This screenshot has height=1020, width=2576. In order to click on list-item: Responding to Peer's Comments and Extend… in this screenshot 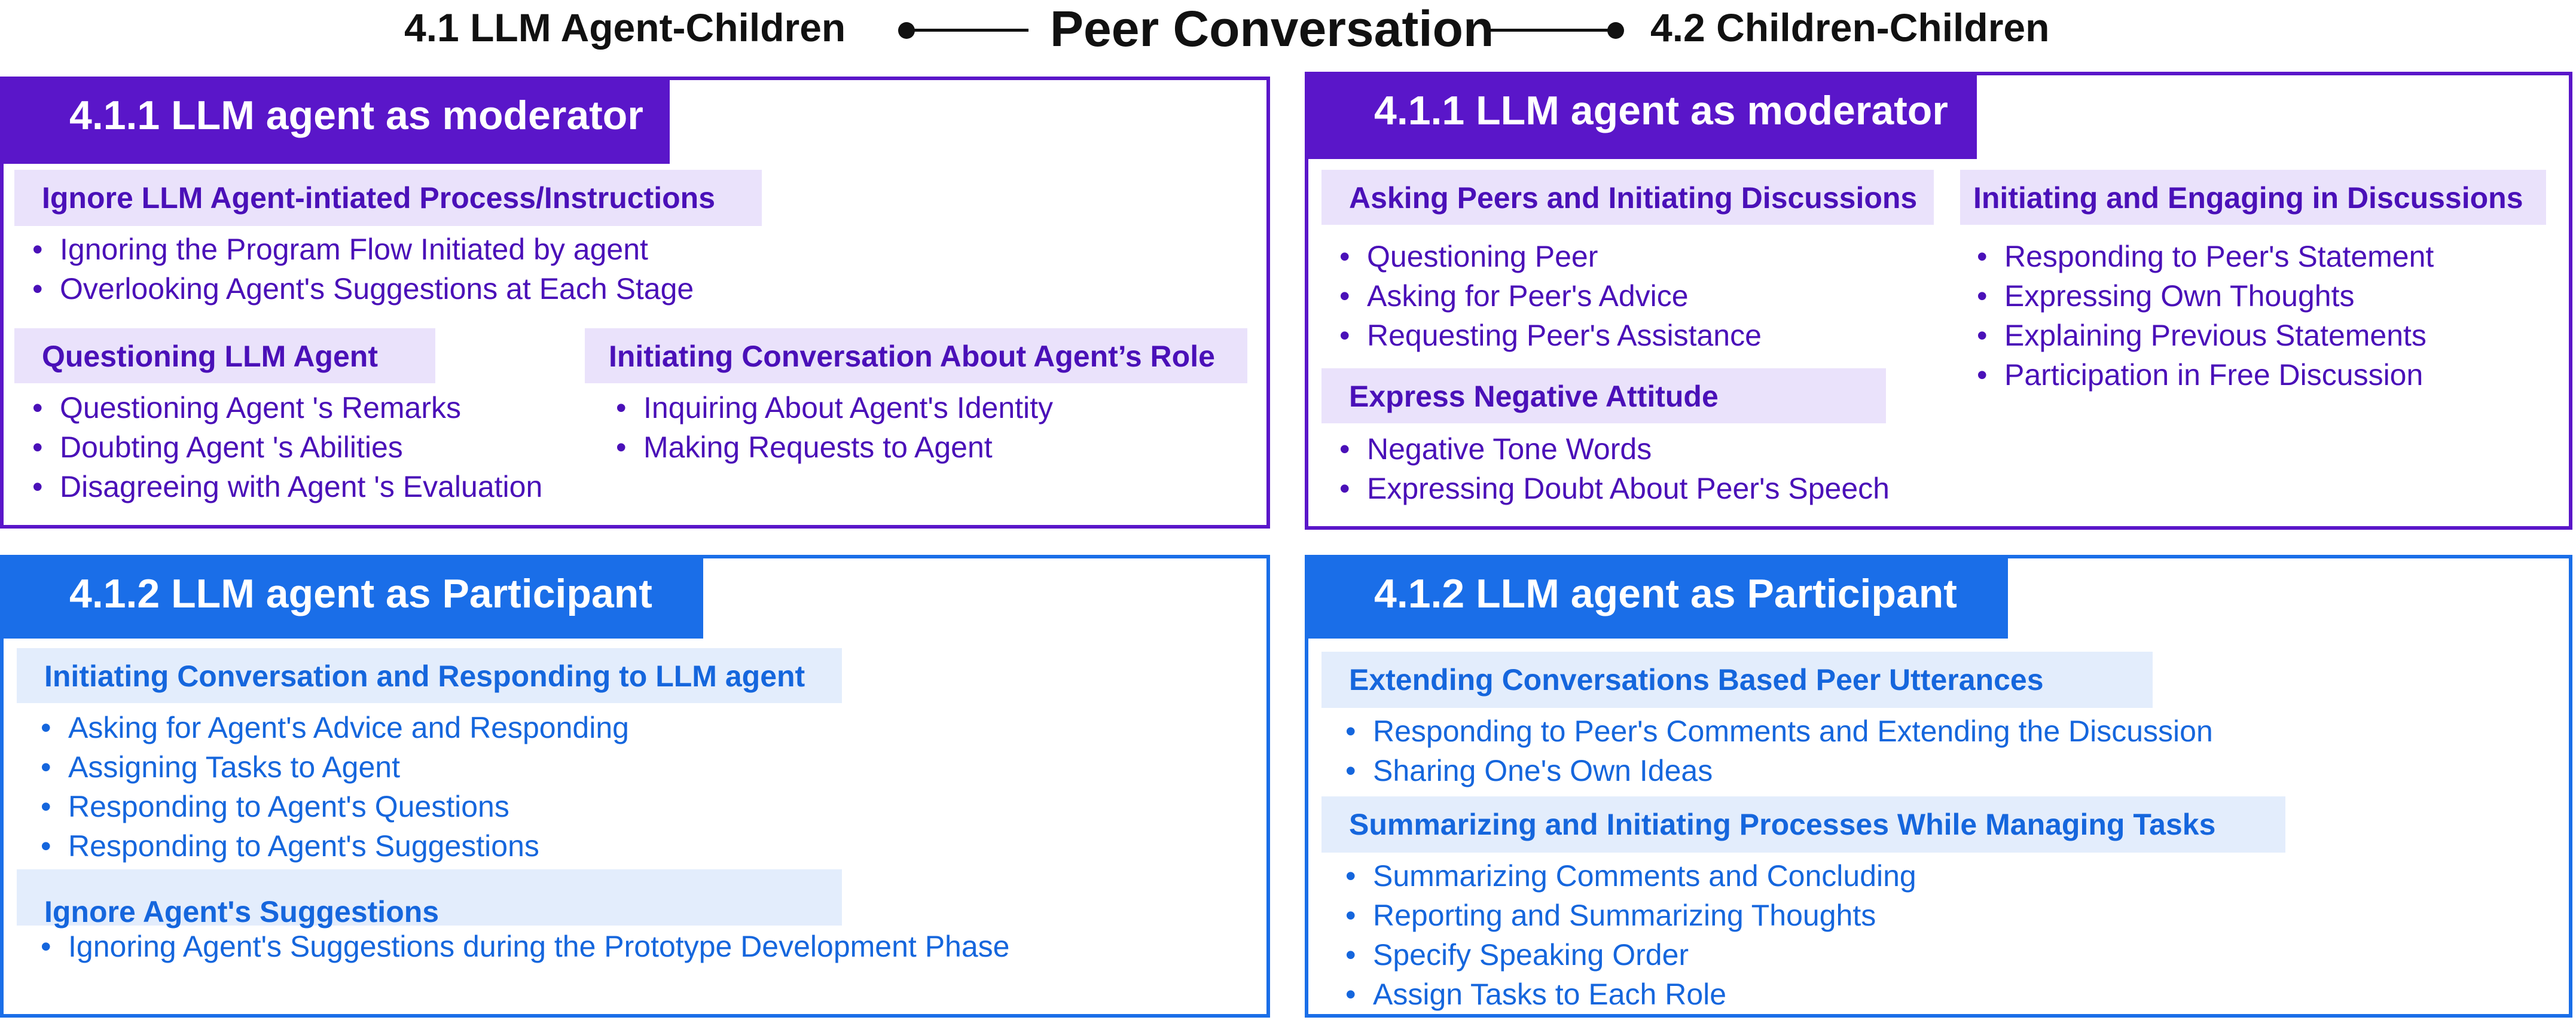, I will do `click(1779, 731)`.